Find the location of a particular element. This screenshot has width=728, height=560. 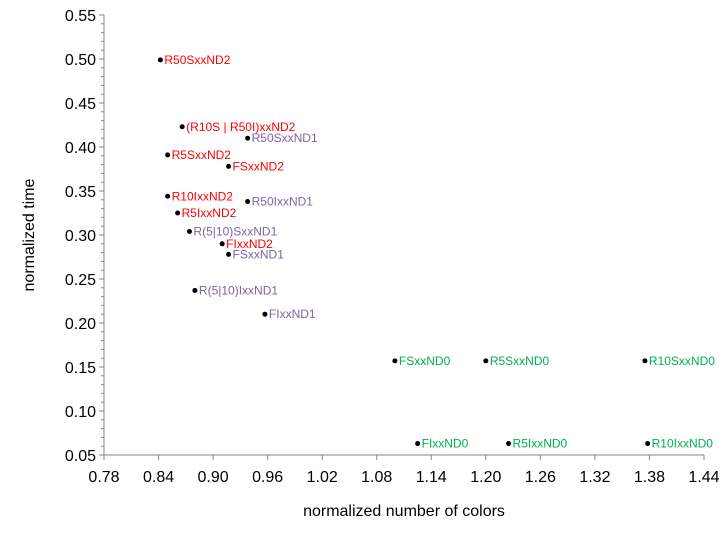

data-label: FSxxND2 is located at coordinates (259, 166).